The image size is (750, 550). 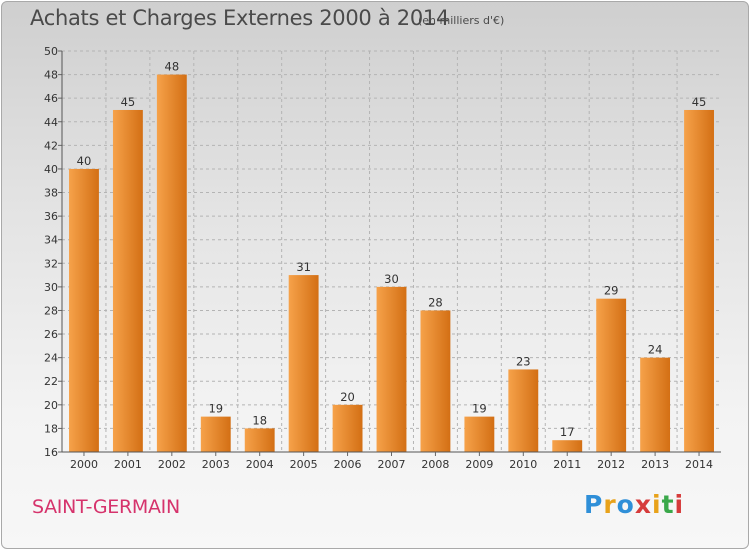 I want to click on logo-letter: P, so click(x=594, y=504).